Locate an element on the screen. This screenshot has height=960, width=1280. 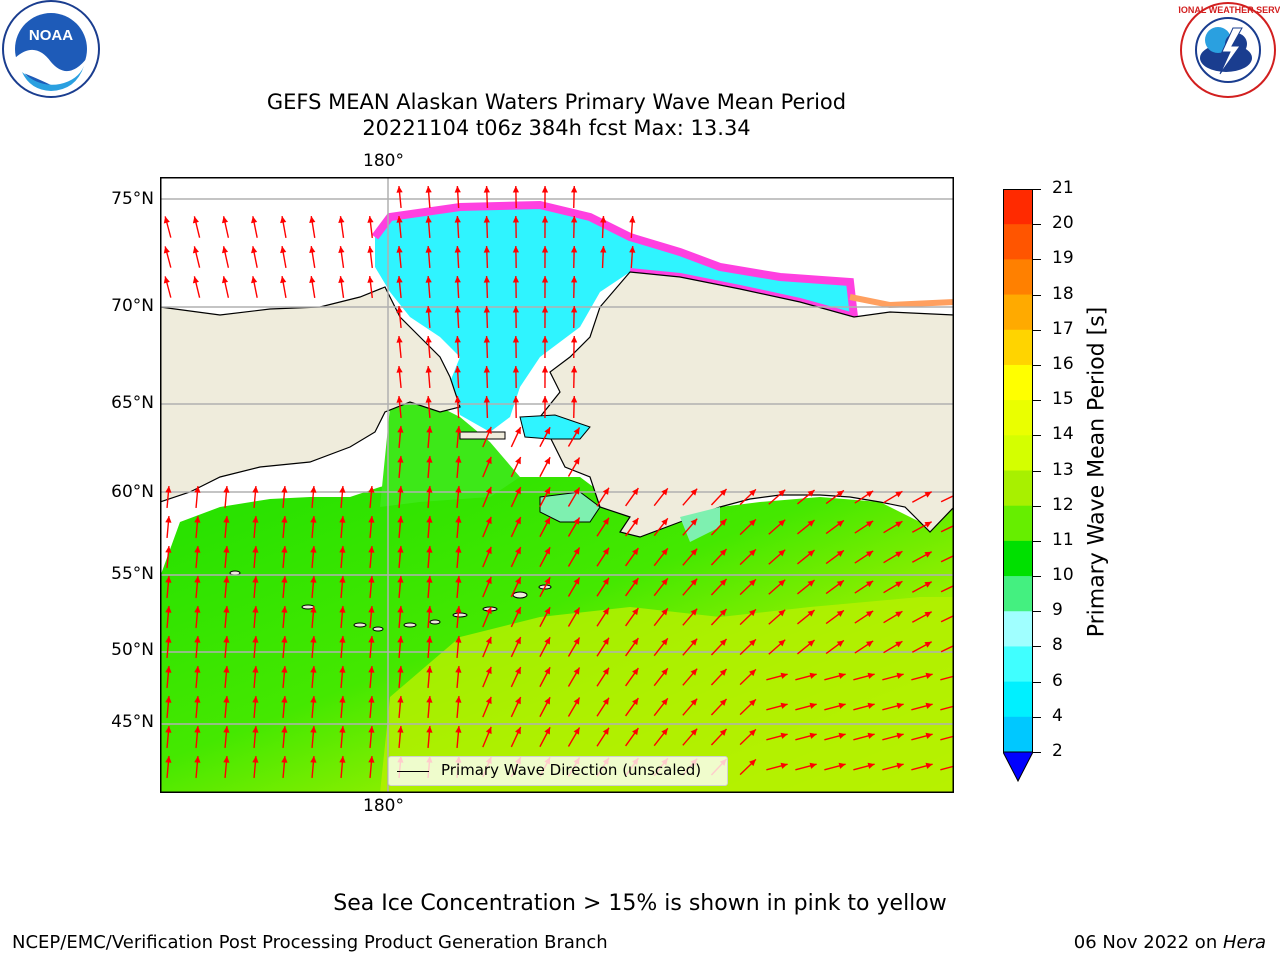
lon-label-bottom: 180° is located at coordinates (383, 806).